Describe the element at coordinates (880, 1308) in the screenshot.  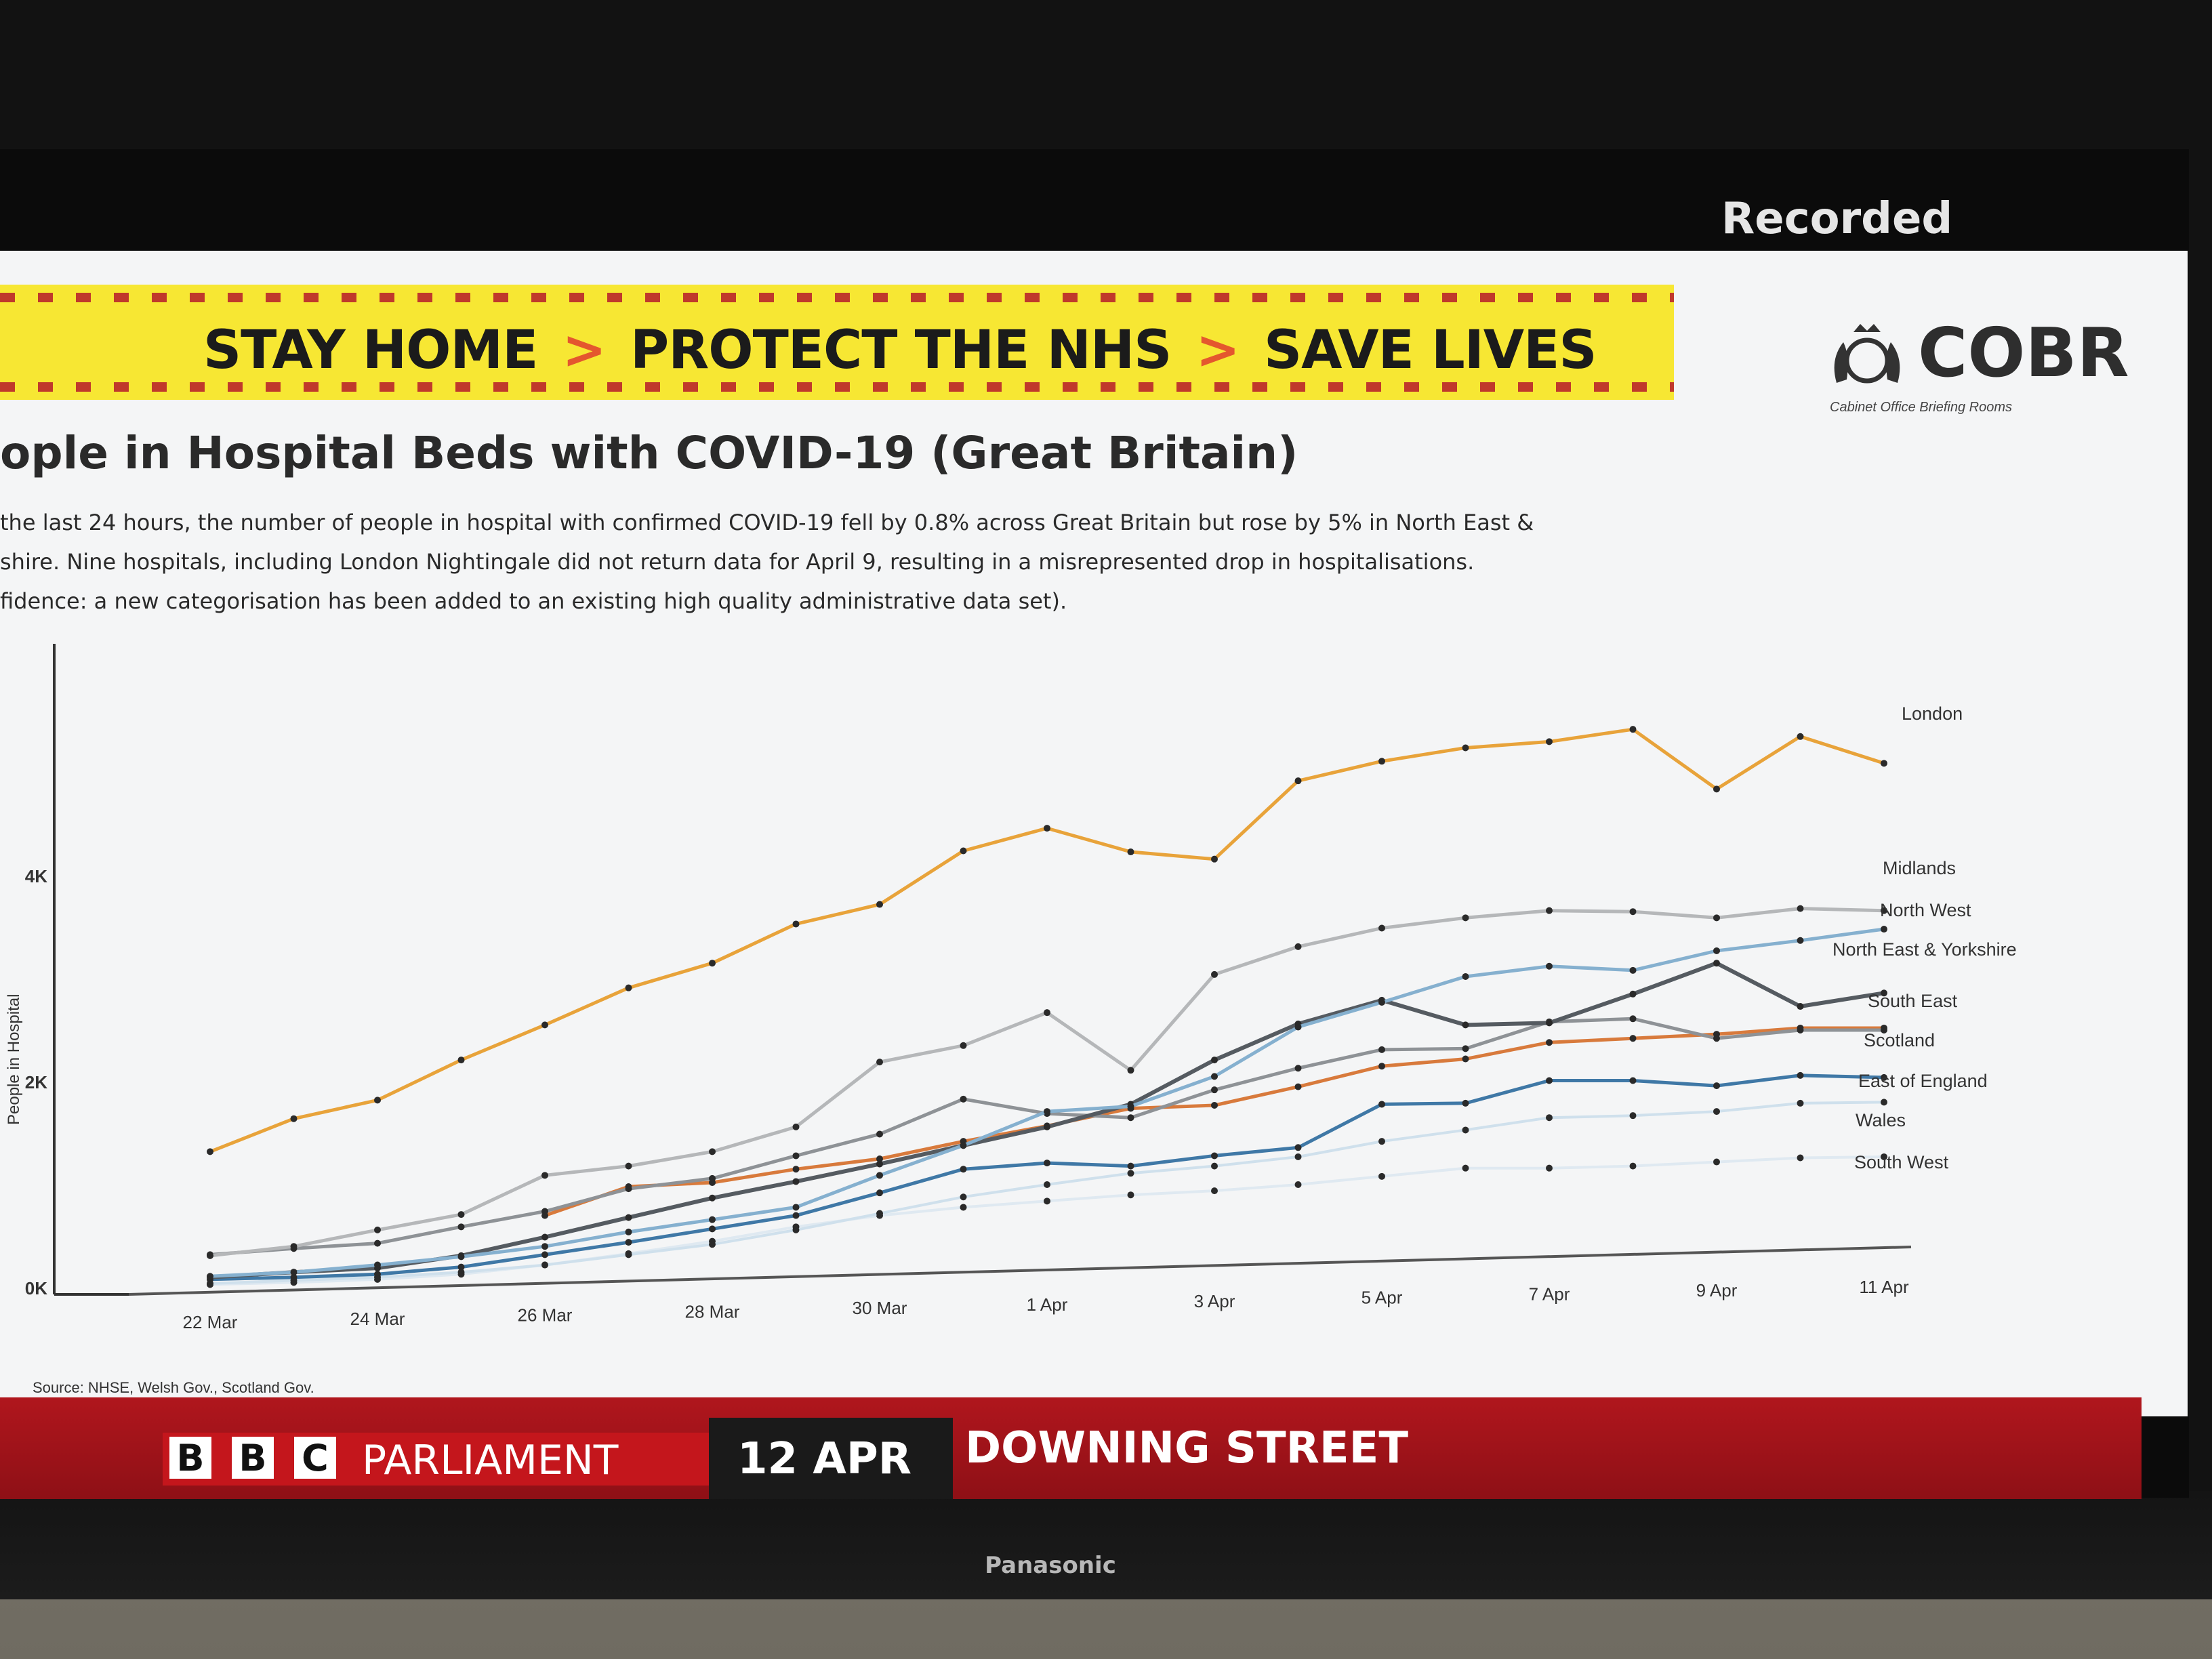
I see `x-tick-label: 30 Mar` at that location.